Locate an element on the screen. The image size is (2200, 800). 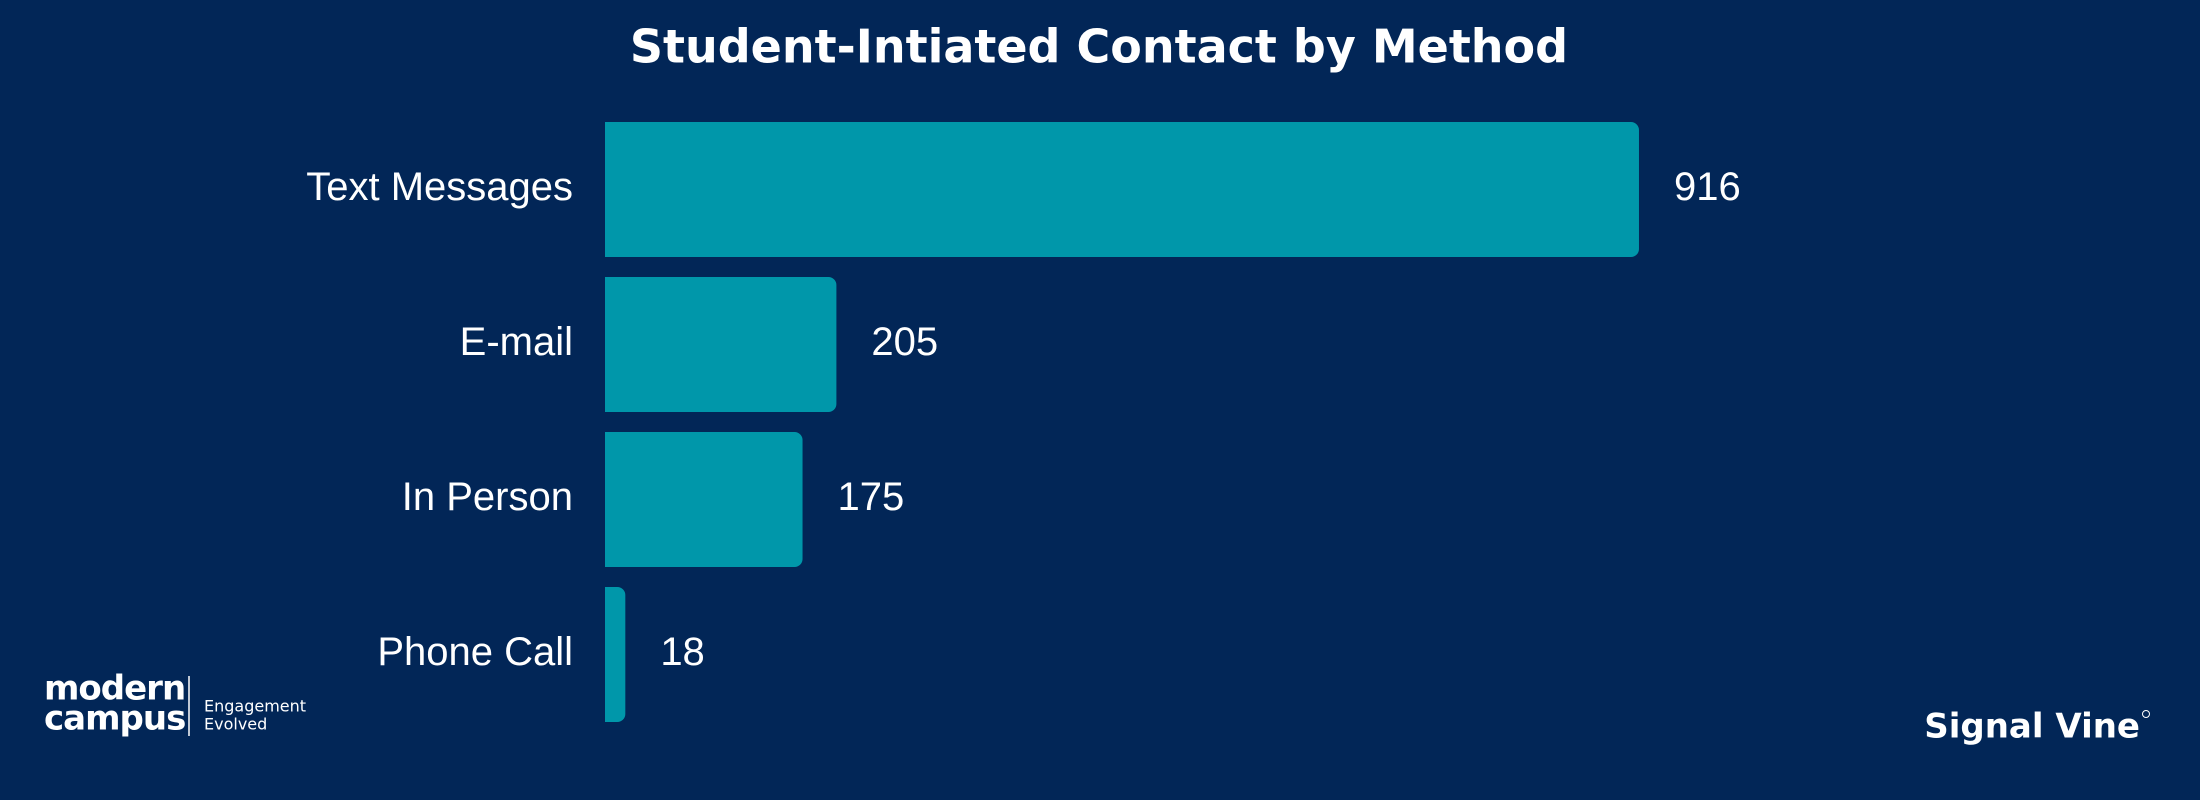
logo-text: Signal Vine is located at coordinates (2032, 727).